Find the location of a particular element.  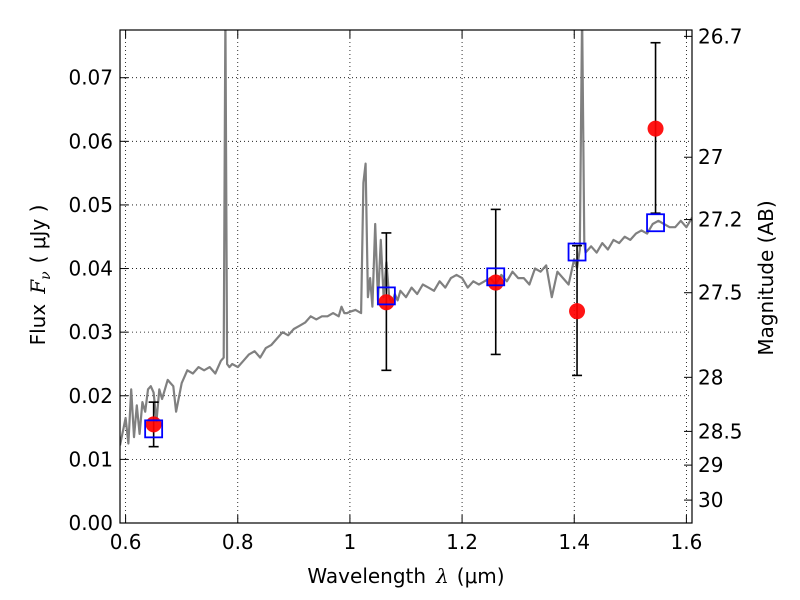

y2-tick-label: 28 is located at coordinates (710, 377).